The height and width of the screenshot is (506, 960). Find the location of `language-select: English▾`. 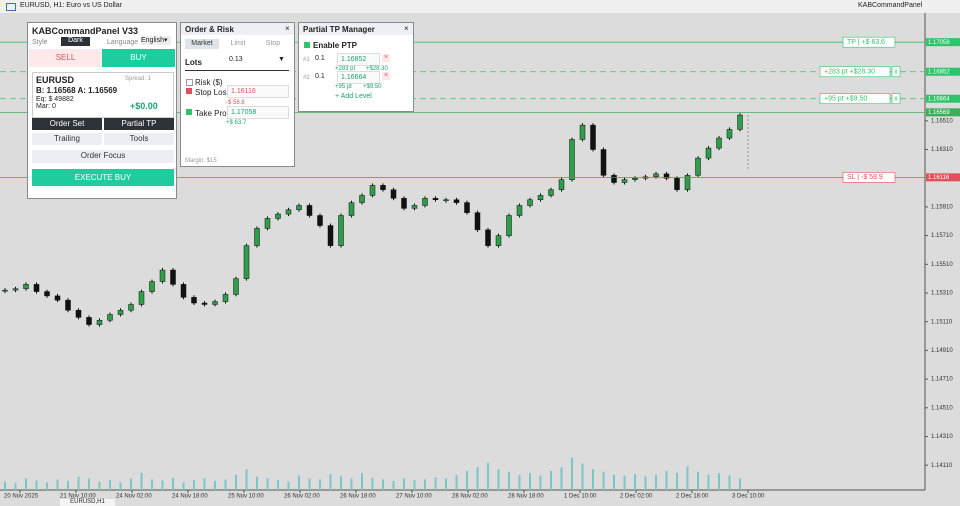

language-select: English▾ is located at coordinates (156, 40).